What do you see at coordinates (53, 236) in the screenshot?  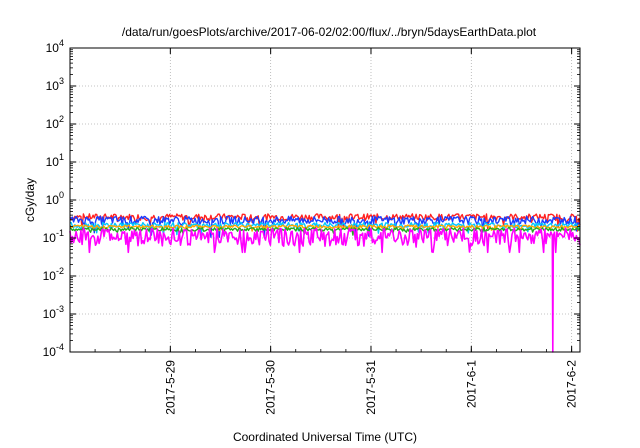 I see `y-tick-label: 10⁻¹` at bounding box center [53, 236].